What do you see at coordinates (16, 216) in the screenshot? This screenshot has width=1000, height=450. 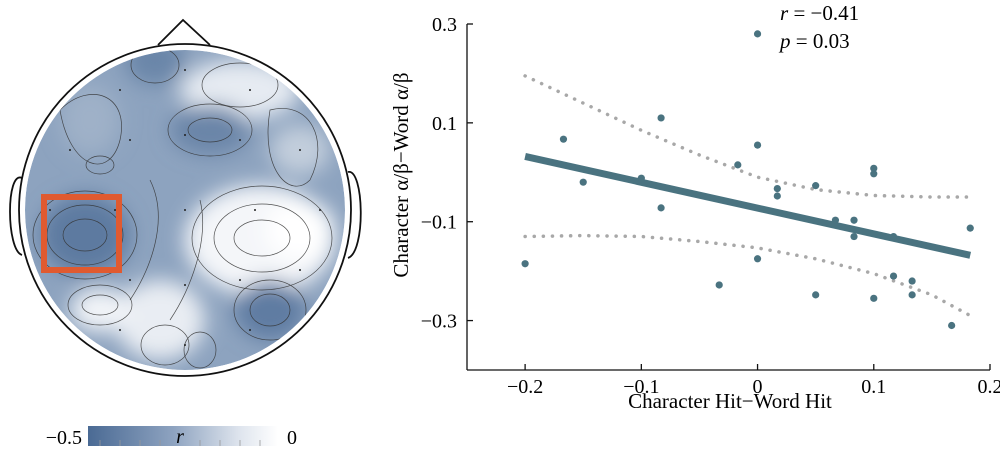 I see `left-ear-outline` at bounding box center [16, 216].